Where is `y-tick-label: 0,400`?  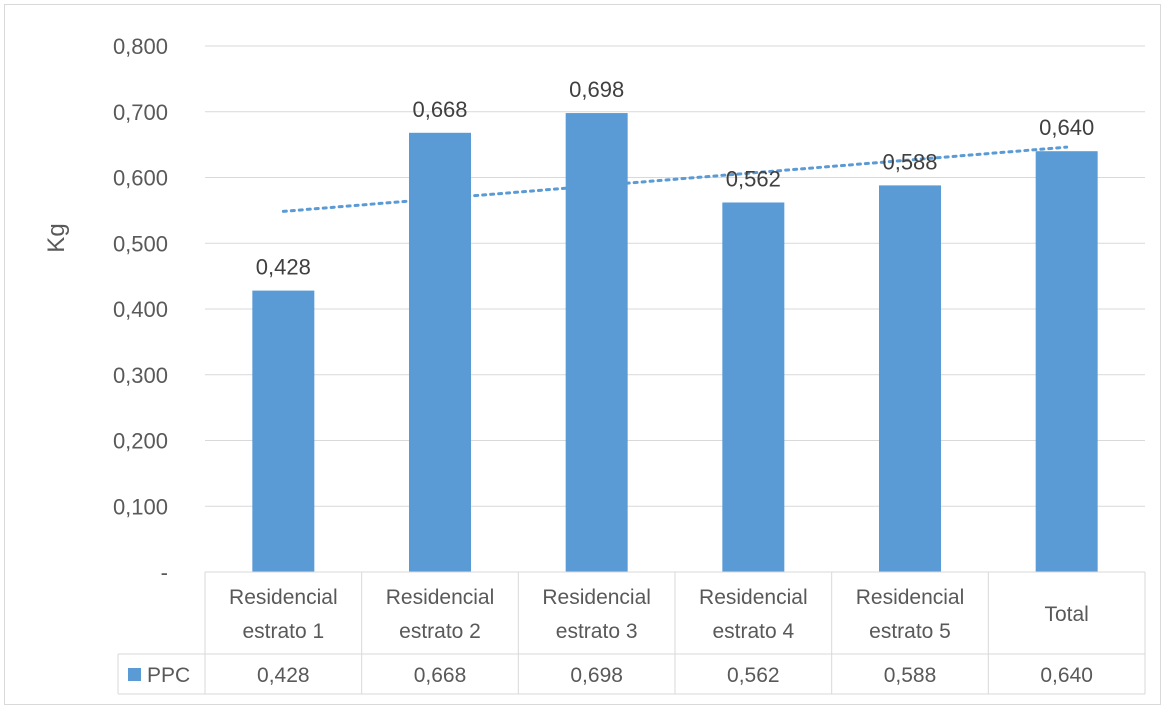 y-tick-label: 0,400 is located at coordinates (140, 309).